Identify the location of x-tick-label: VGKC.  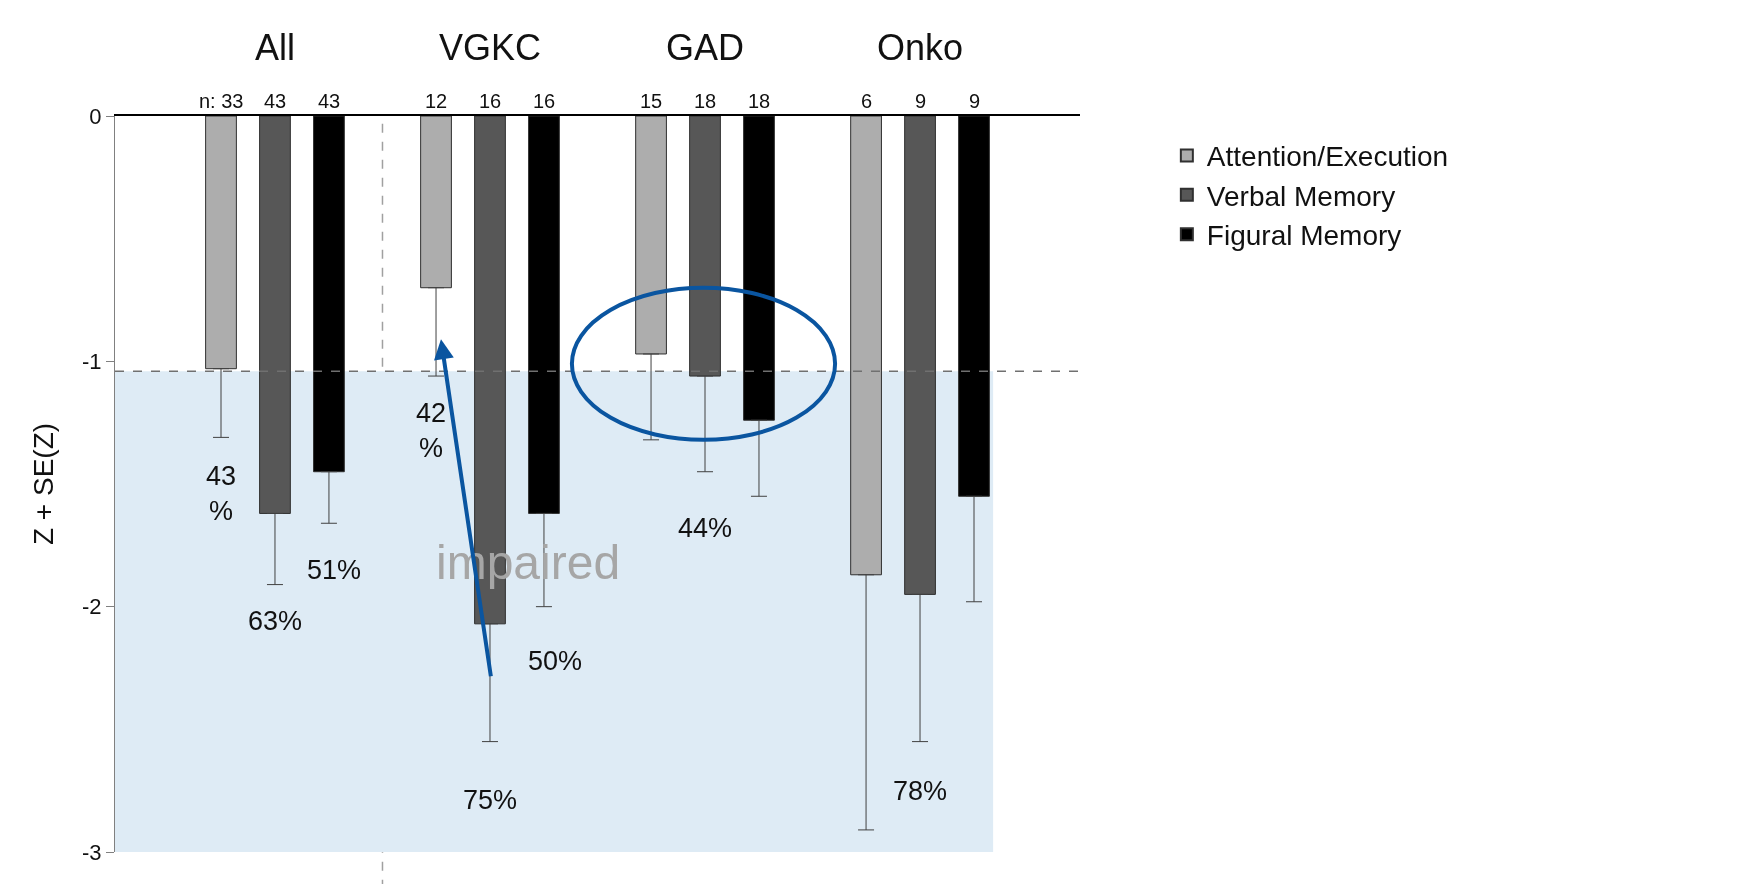
(490, 47).